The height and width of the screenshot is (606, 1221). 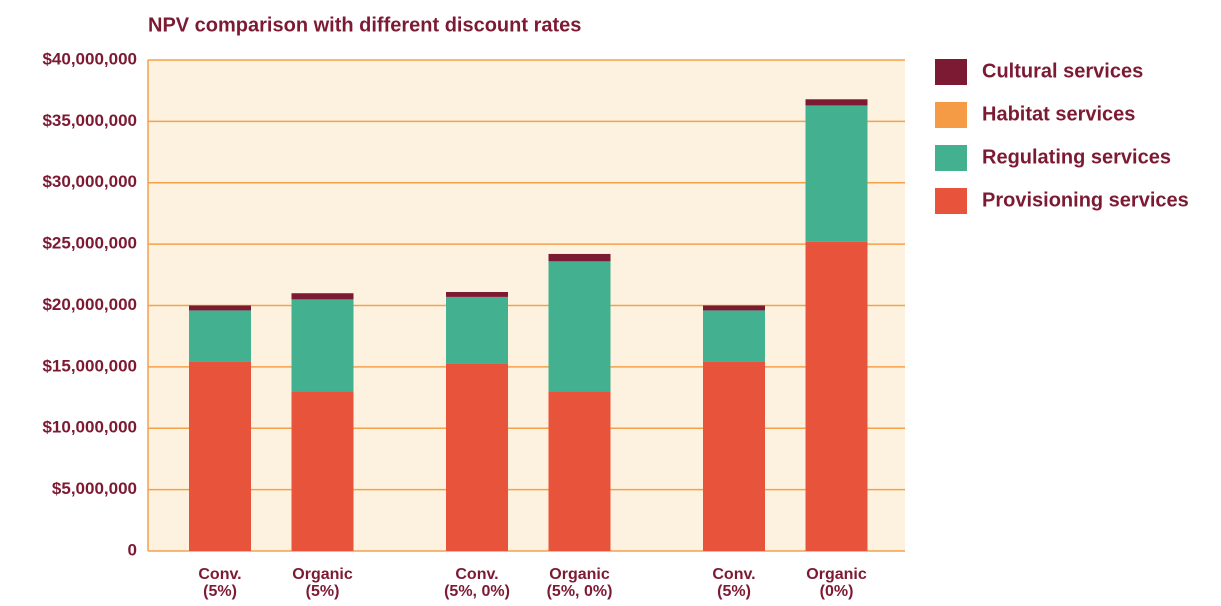 I want to click on y-tick-label: $35,000,000, so click(x=89, y=120).